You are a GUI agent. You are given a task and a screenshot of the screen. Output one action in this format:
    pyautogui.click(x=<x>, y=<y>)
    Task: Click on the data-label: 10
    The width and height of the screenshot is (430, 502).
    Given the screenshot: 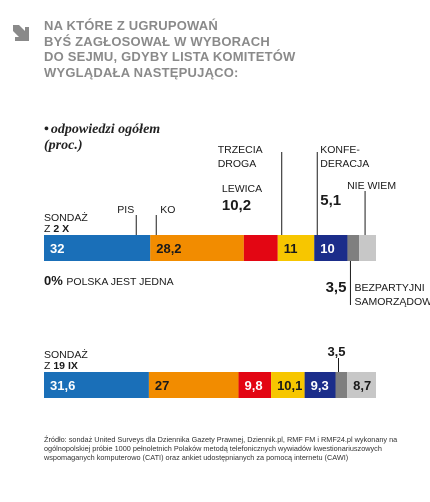 What is the action you would take?
    pyautogui.click(x=327, y=248)
    